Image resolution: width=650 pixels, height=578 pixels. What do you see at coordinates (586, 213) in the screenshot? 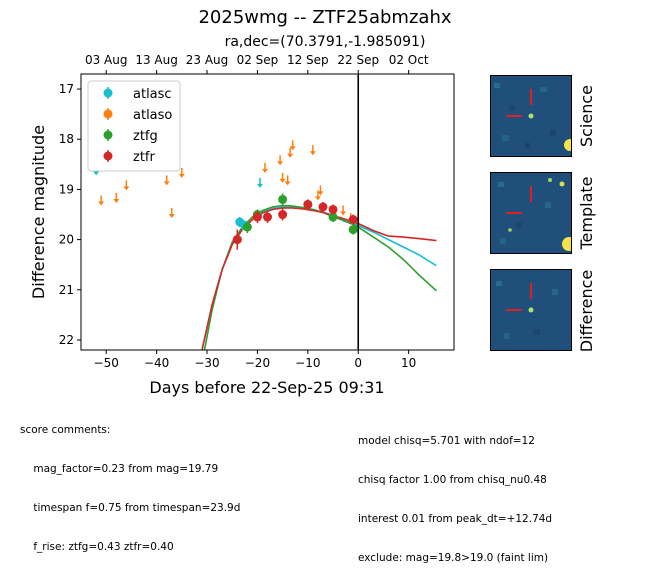
I see `template-label: Template` at bounding box center [586, 213].